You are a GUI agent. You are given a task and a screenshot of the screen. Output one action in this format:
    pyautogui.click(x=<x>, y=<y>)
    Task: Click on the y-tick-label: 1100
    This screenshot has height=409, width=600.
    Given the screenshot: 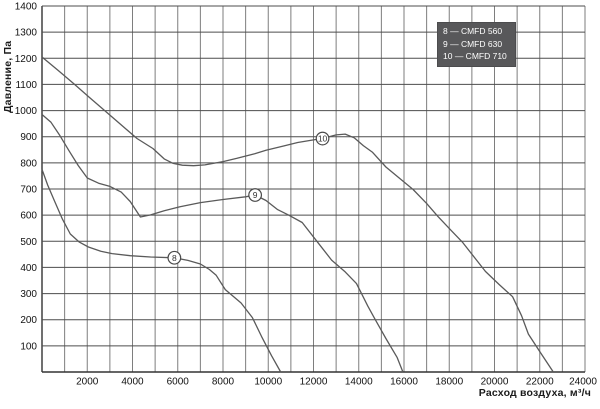 What is the action you would take?
    pyautogui.click(x=26, y=85)
    